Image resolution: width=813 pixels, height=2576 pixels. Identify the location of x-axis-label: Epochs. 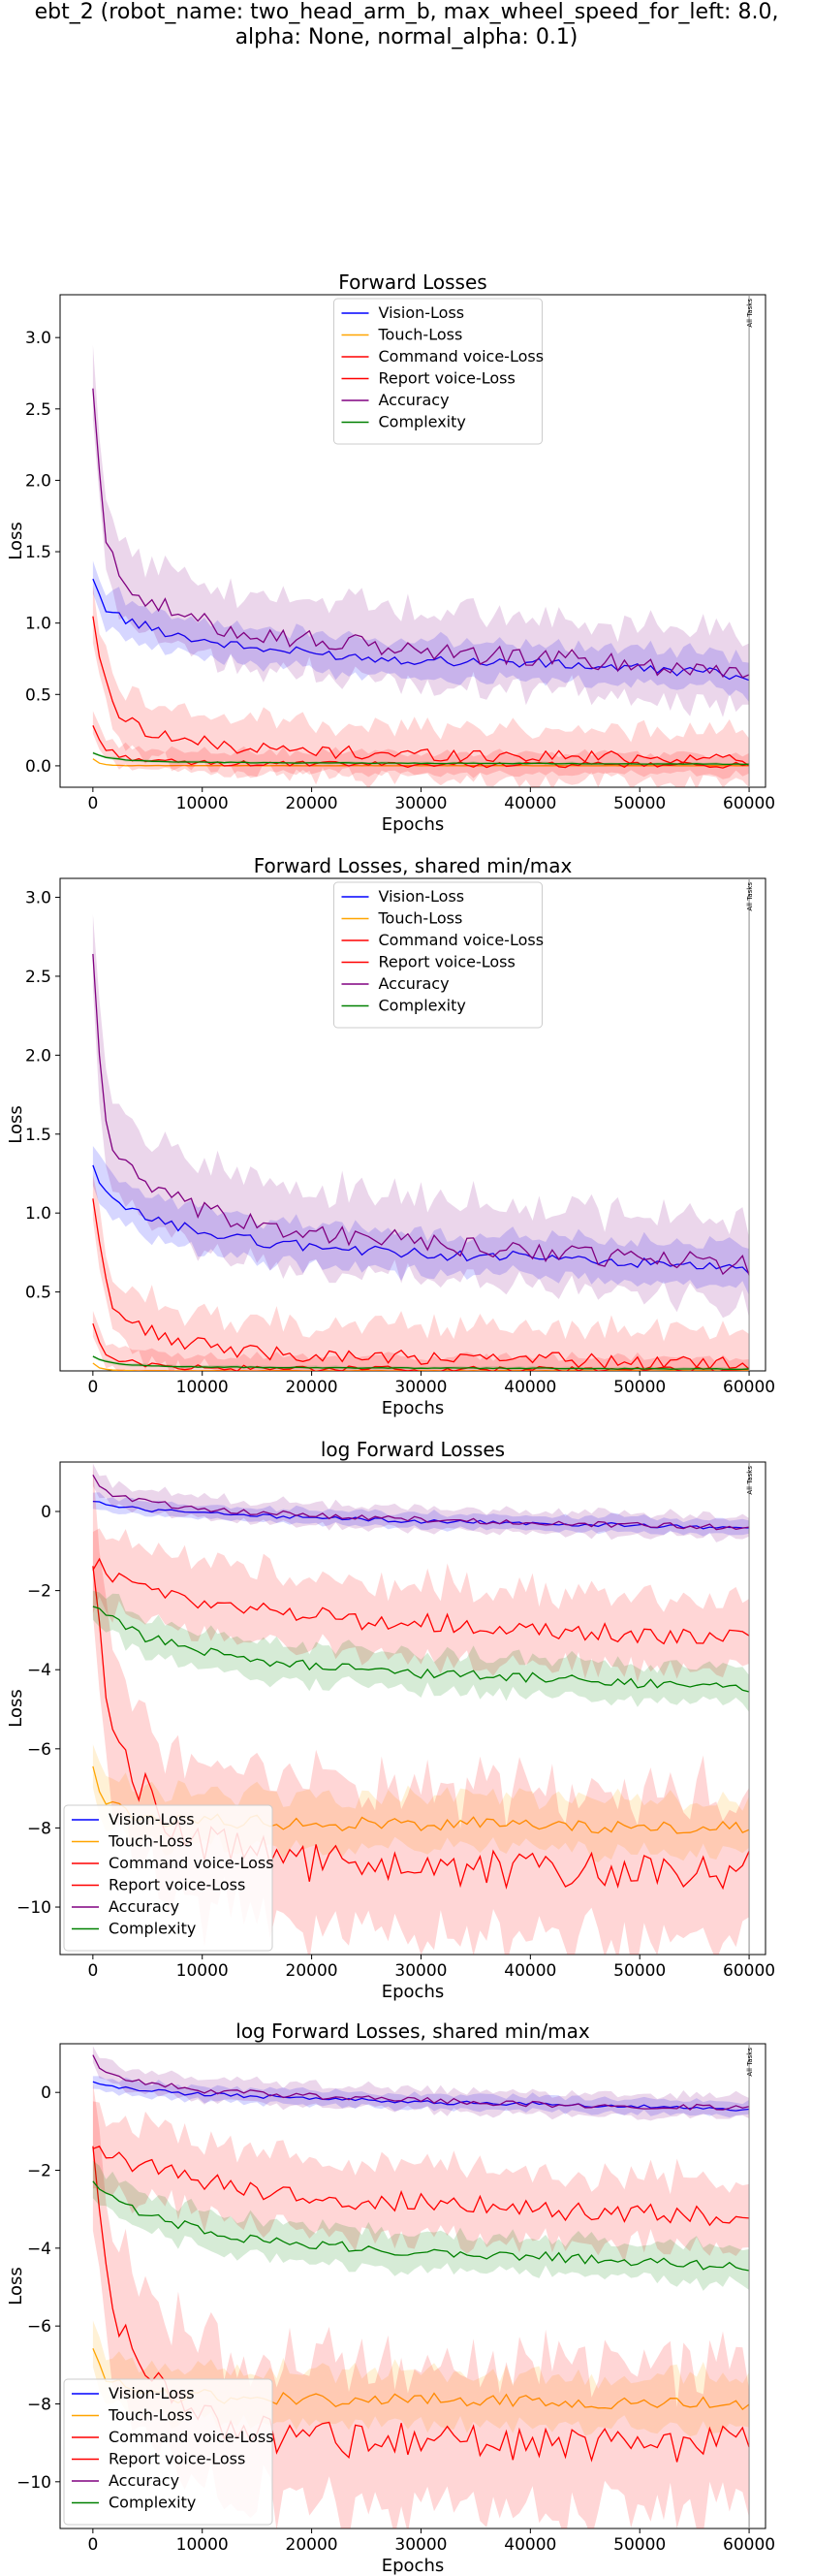
(414, 1992).